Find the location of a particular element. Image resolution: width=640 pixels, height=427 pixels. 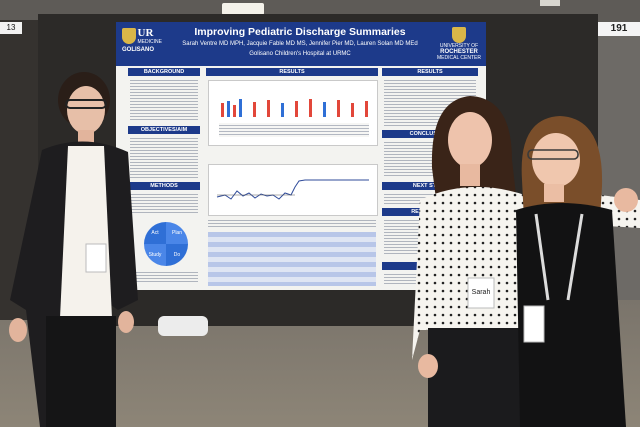

methods-text is located at coordinates (164, 203).